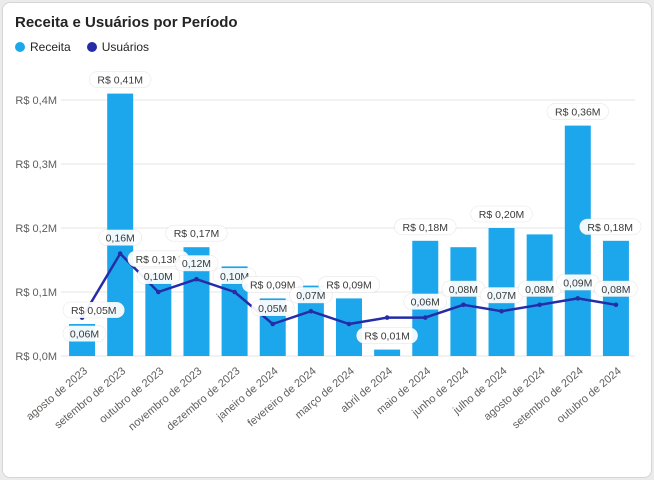  I want to click on line-data-label: 0,16M, so click(120, 239).